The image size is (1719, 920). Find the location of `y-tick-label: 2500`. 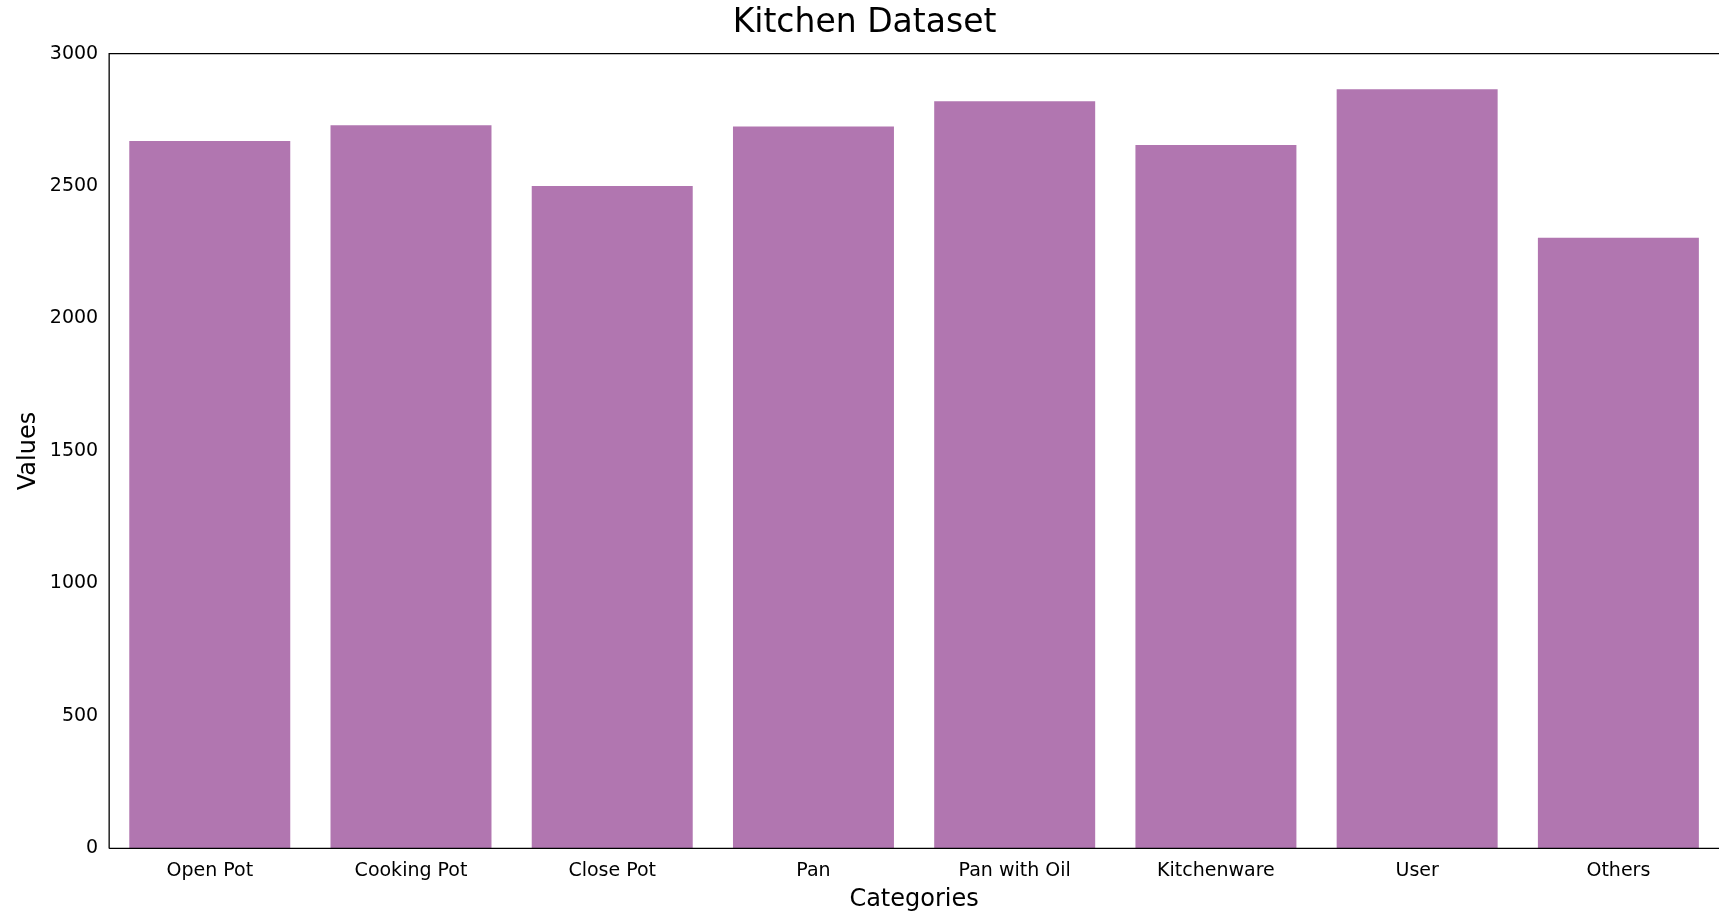

y-tick-label: 2500 is located at coordinates (74, 184).